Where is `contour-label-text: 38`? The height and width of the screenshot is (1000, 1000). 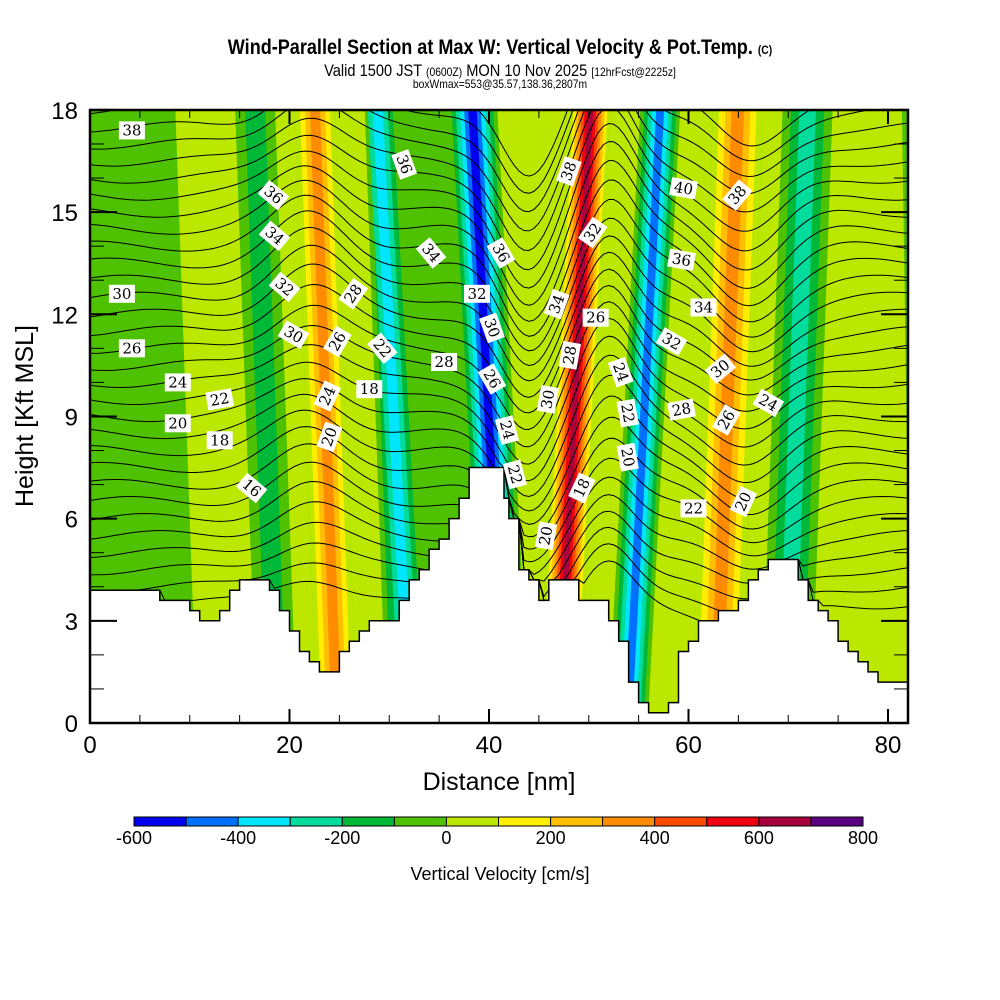 contour-label-text: 38 is located at coordinates (131, 130).